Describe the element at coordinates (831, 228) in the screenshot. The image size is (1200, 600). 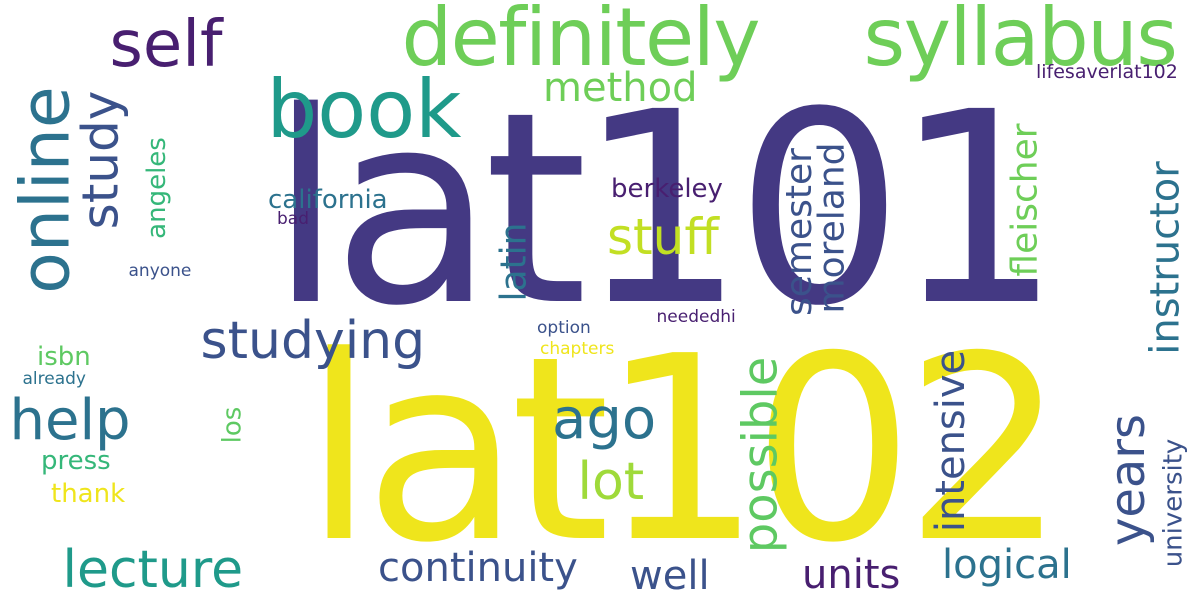
I see `word-moreland: moreland` at that location.